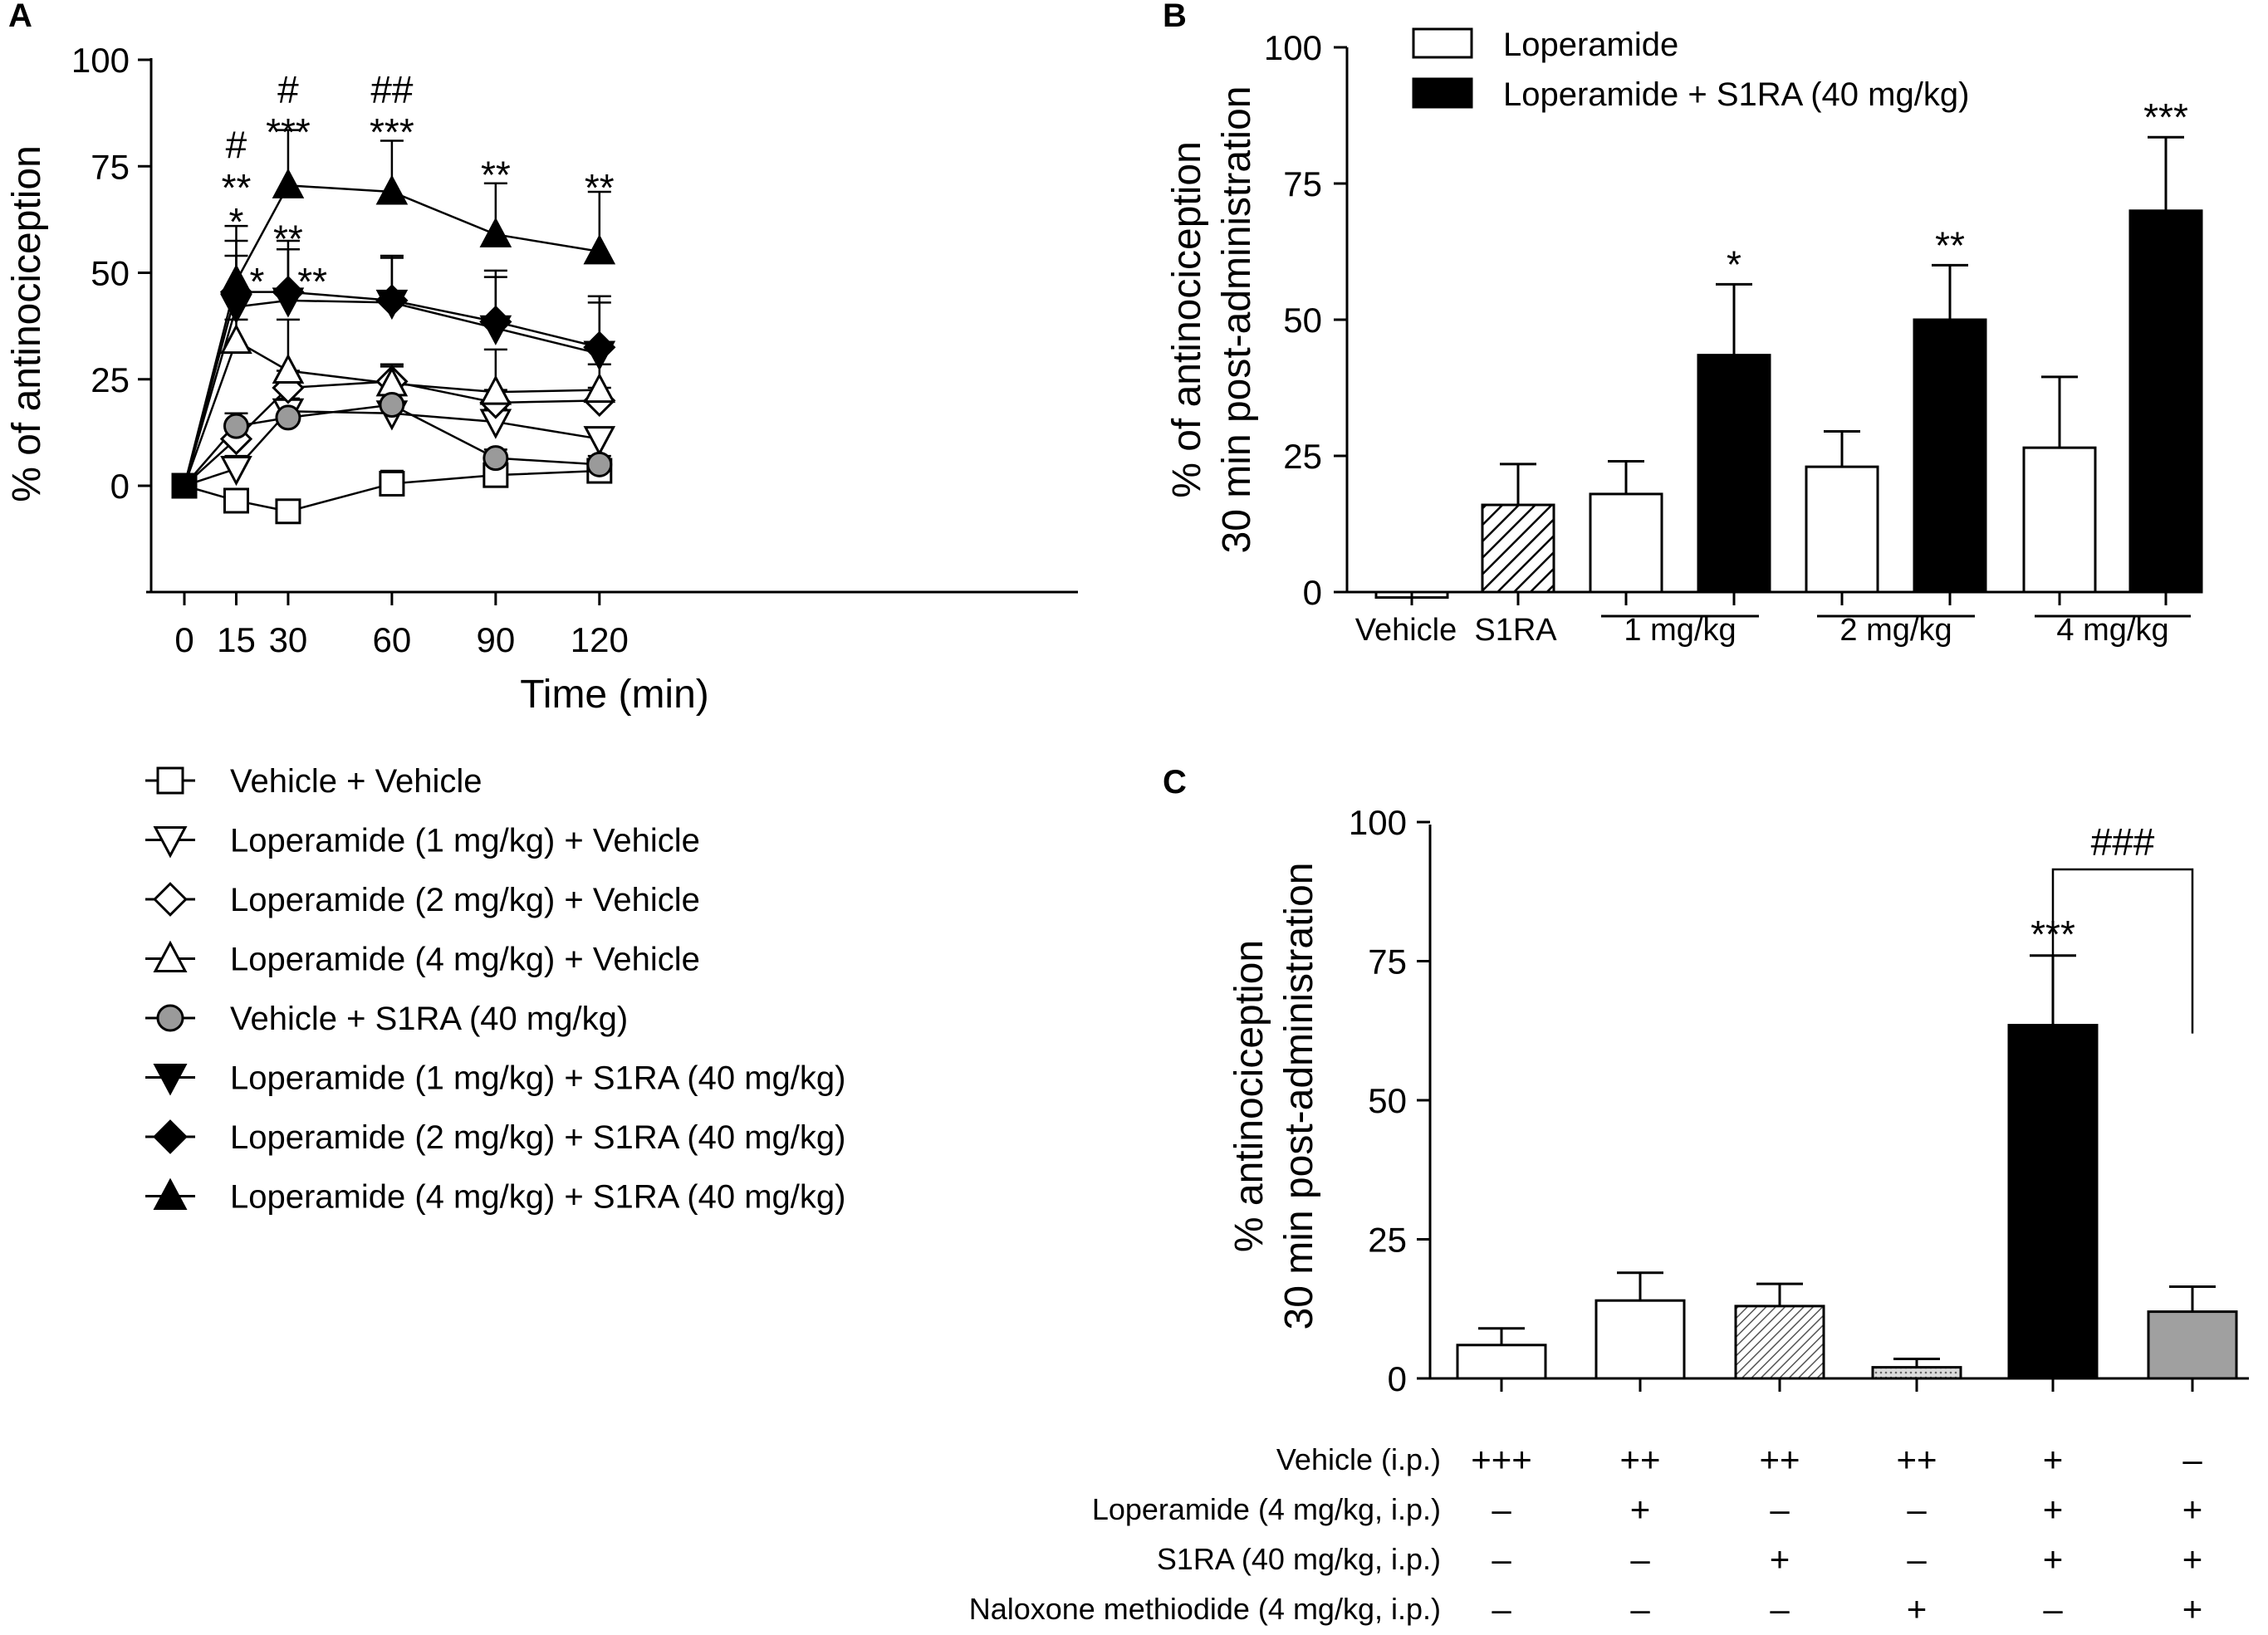 The height and width of the screenshot is (1635, 2268). I want to click on x-tick-label-a: 30, so click(288, 640).